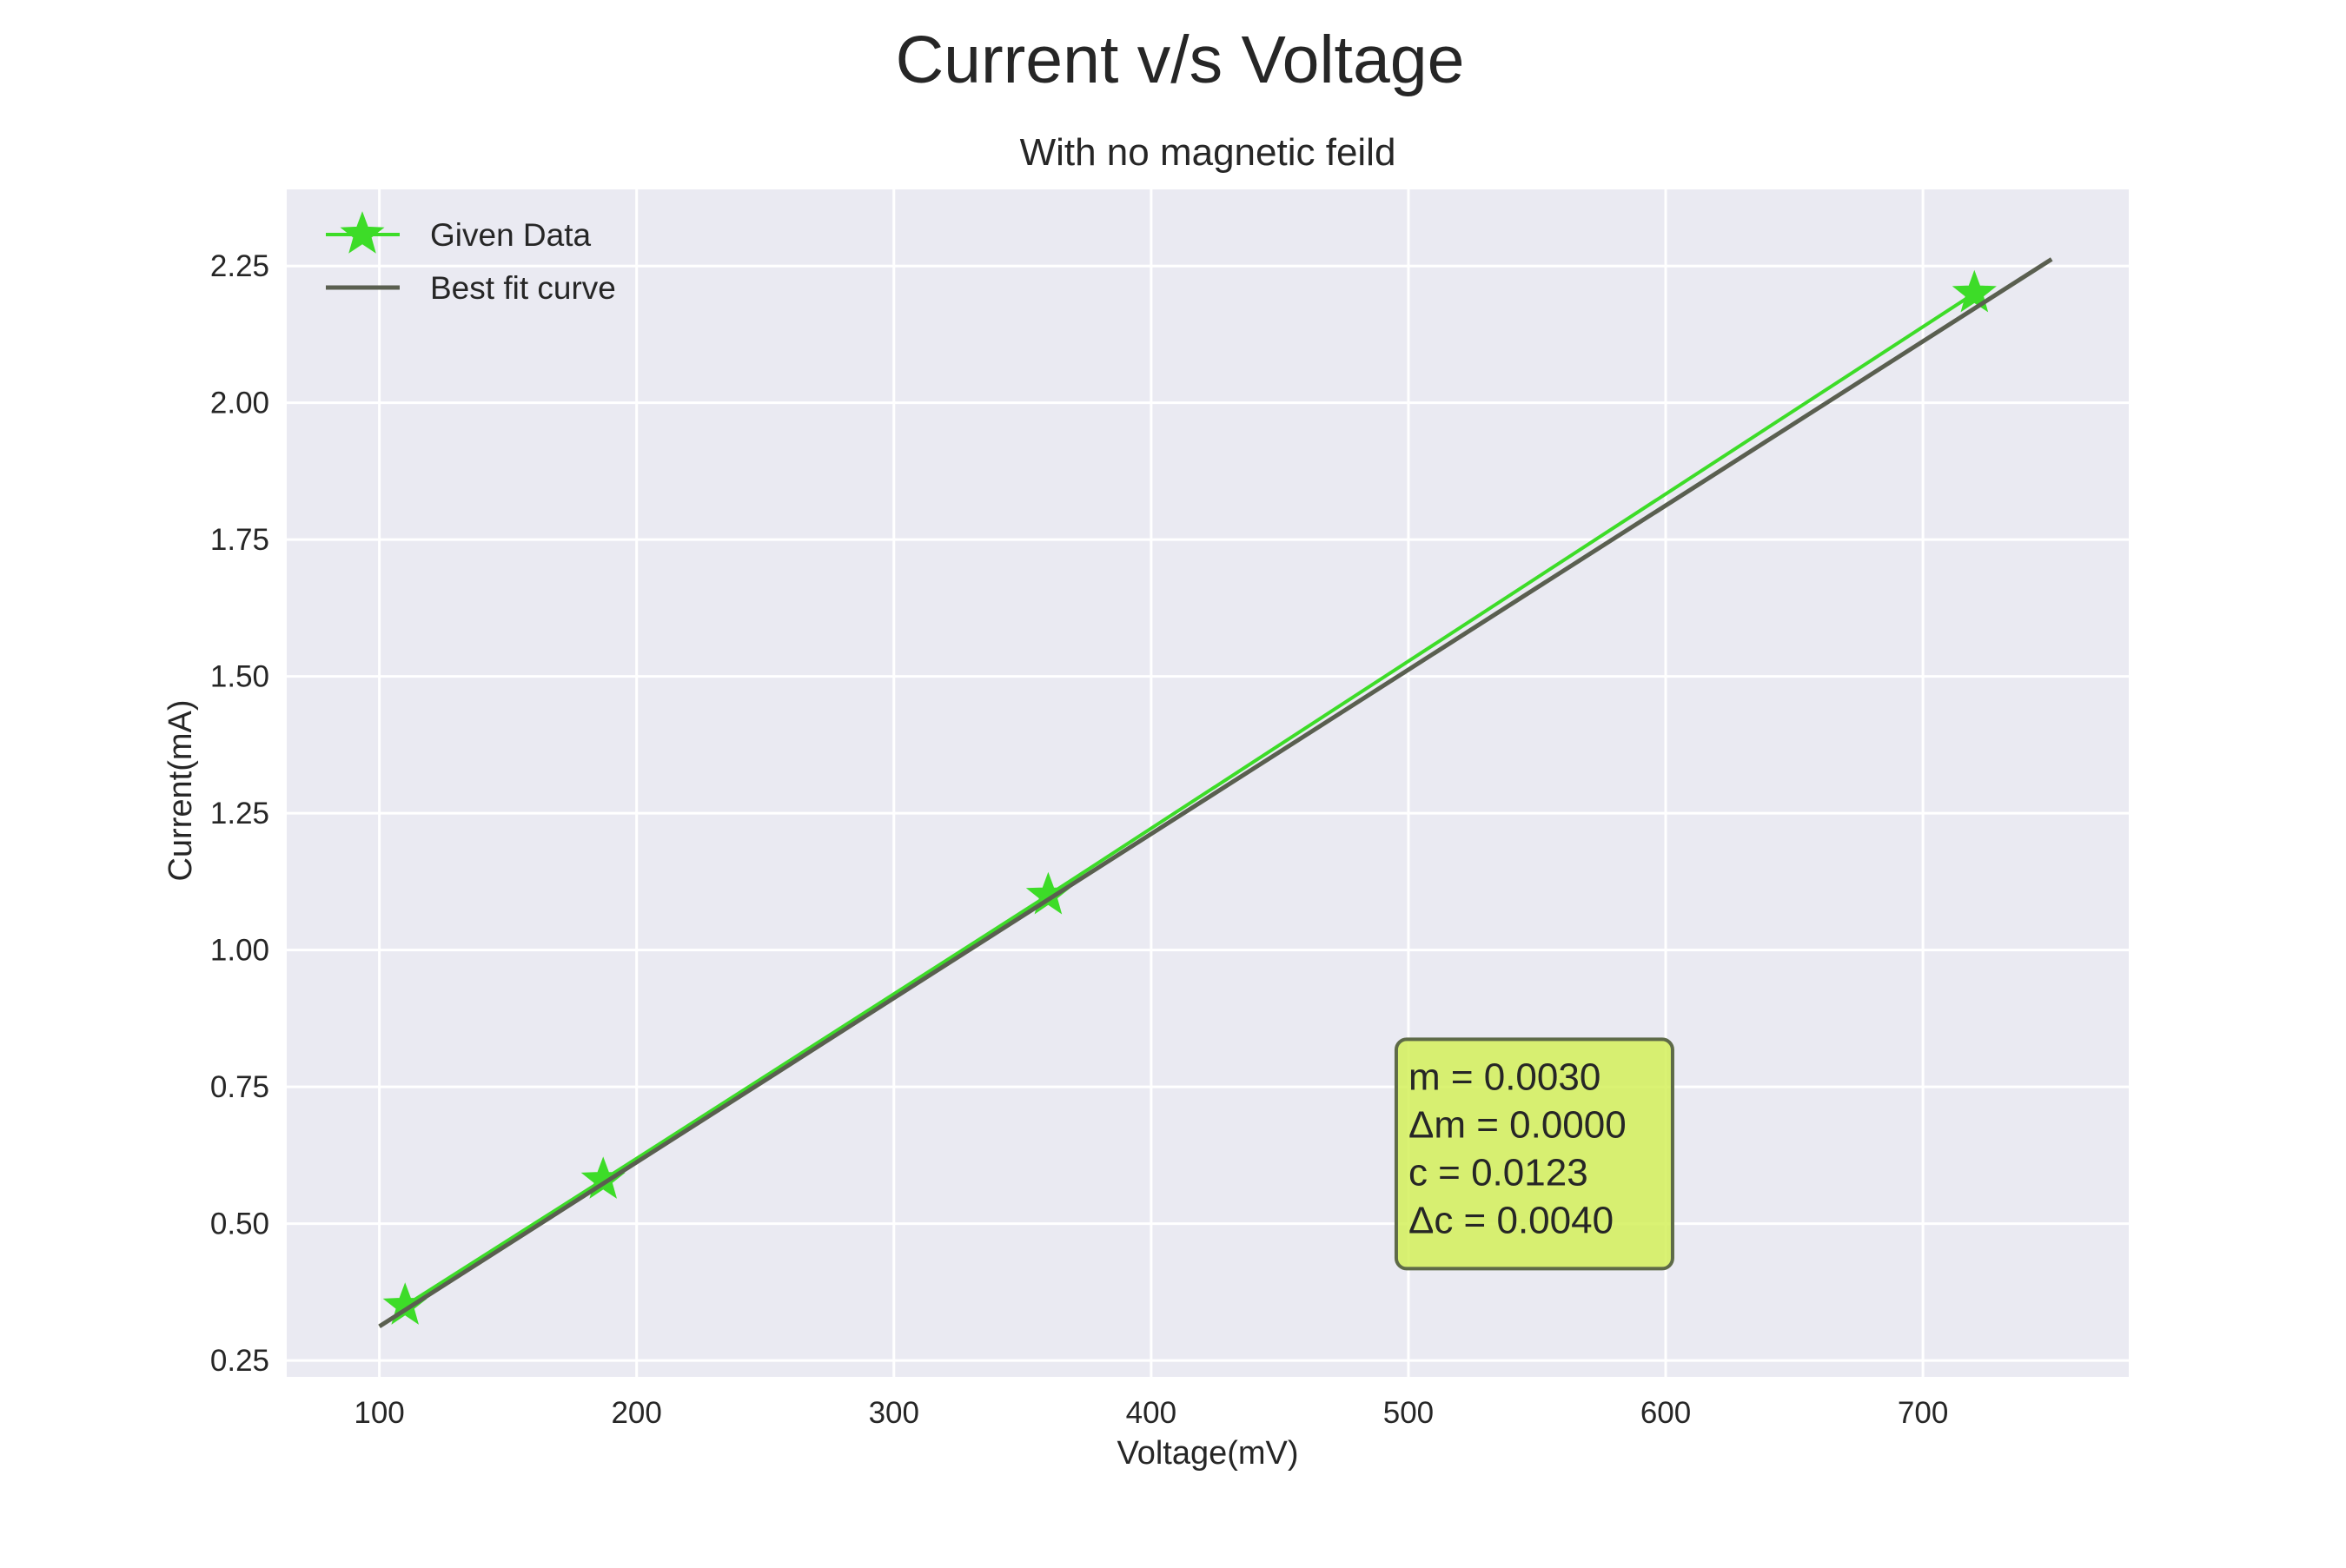 Image resolution: width=2346 pixels, height=1568 pixels. What do you see at coordinates (240, 540) in the screenshot?
I see `y-tick-label: 1.75` at bounding box center [240, 540].